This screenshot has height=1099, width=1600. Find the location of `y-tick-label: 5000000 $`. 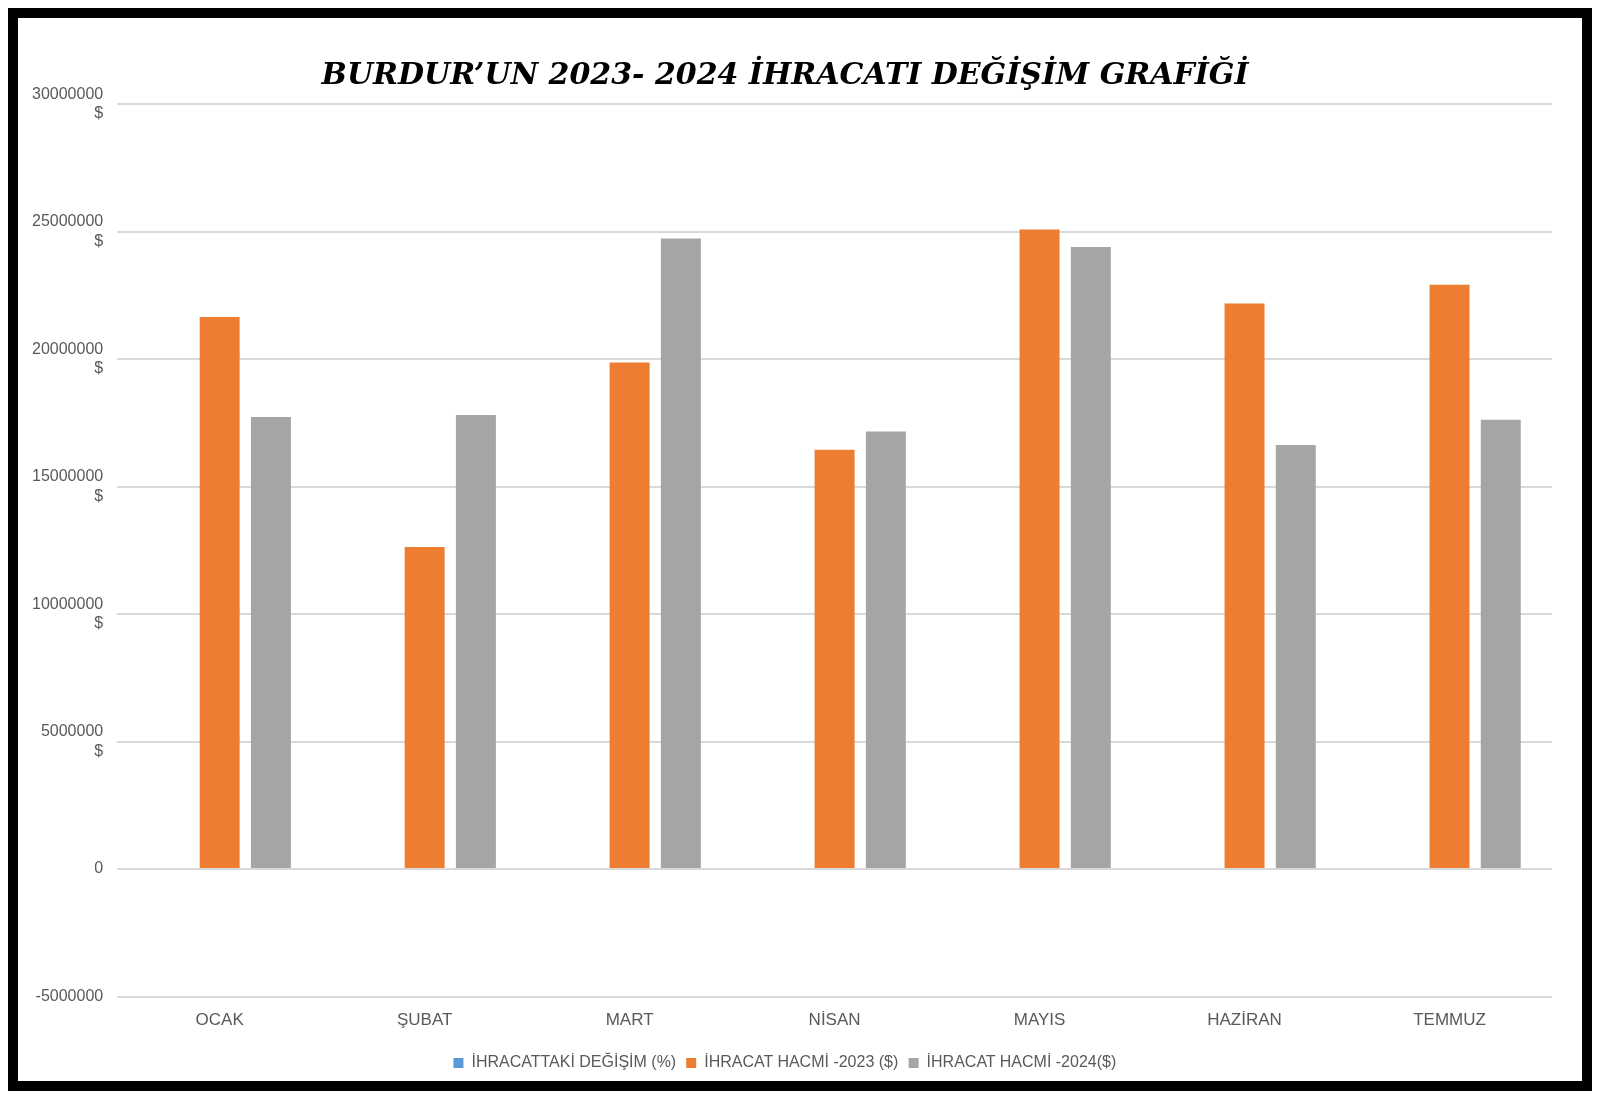

y-tick-label: 5000000 $ is located at coordinates (72, 740).